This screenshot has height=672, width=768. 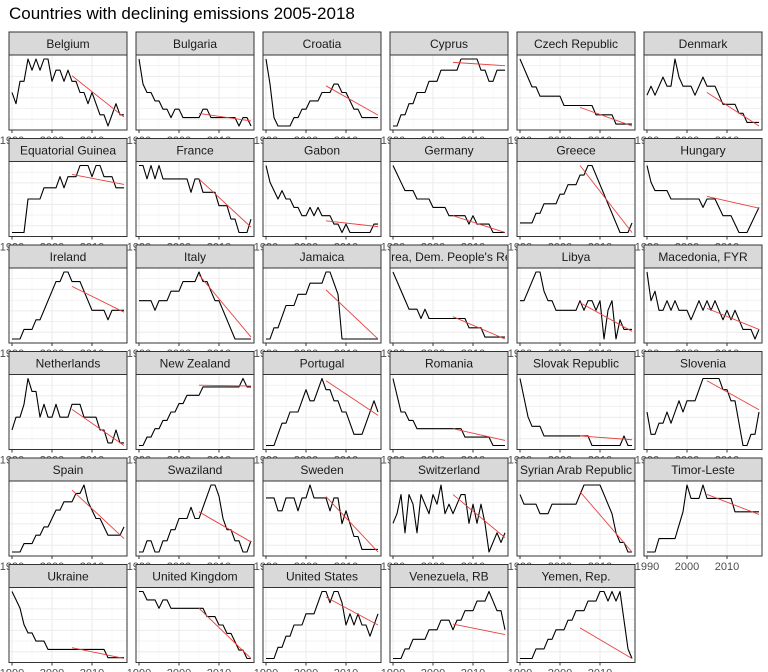 I want to click on facet-label: Slovak Republic, so click(x=576, y=364).